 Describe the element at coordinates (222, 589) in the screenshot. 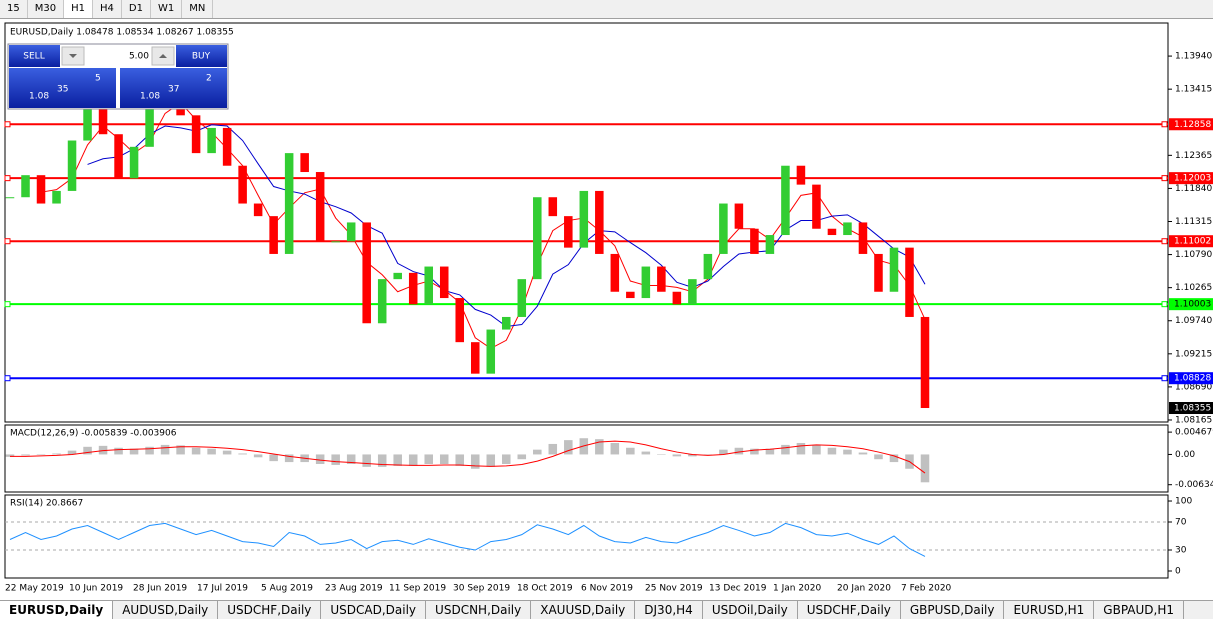

I see `x-tick-label: 17 Jul 2019` at that location.